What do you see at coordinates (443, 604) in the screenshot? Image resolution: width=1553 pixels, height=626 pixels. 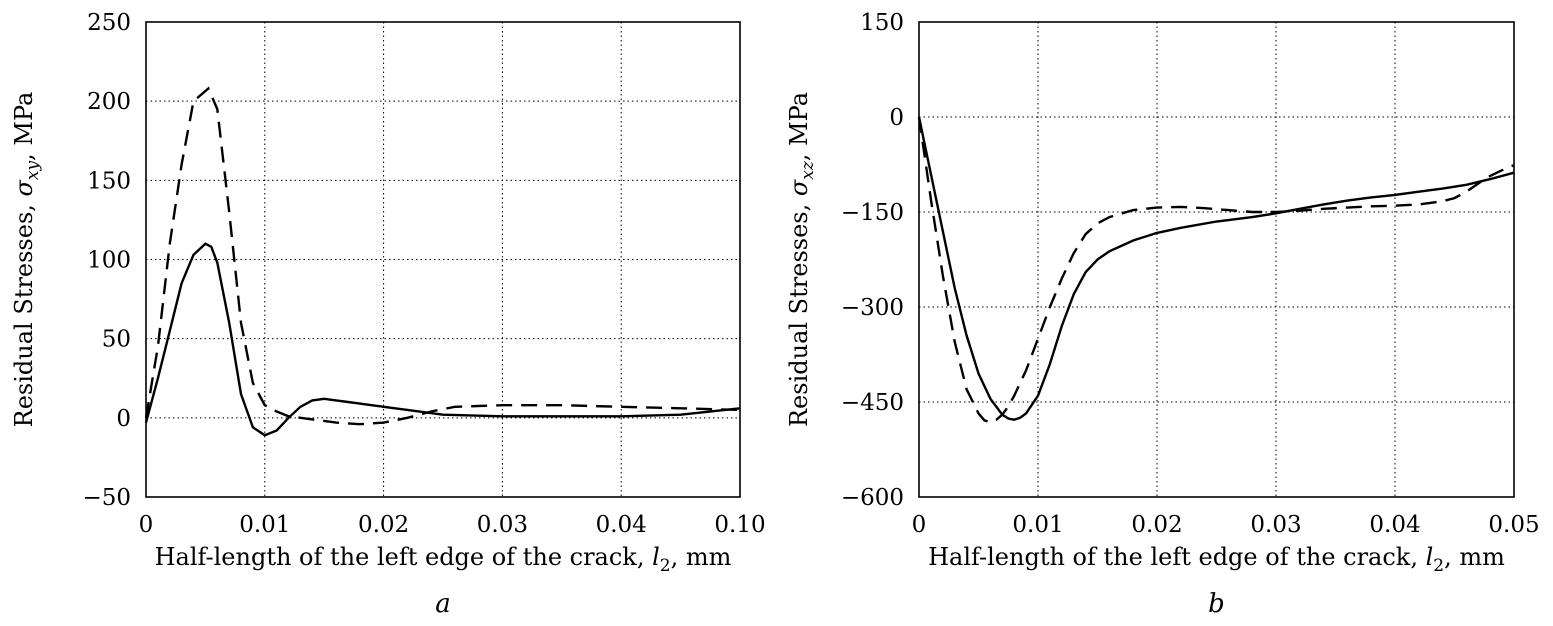 I see `panel-label: a` at bounding box center [443, 604].